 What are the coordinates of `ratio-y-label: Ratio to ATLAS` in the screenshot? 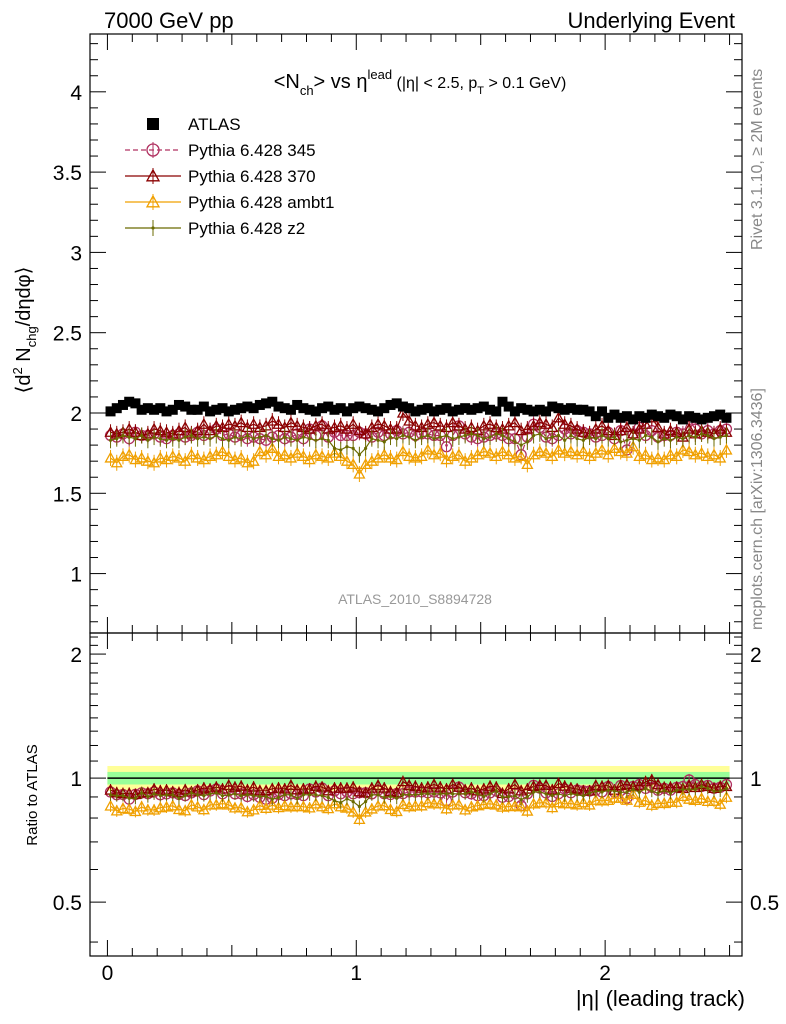 It's located at (32, 794).